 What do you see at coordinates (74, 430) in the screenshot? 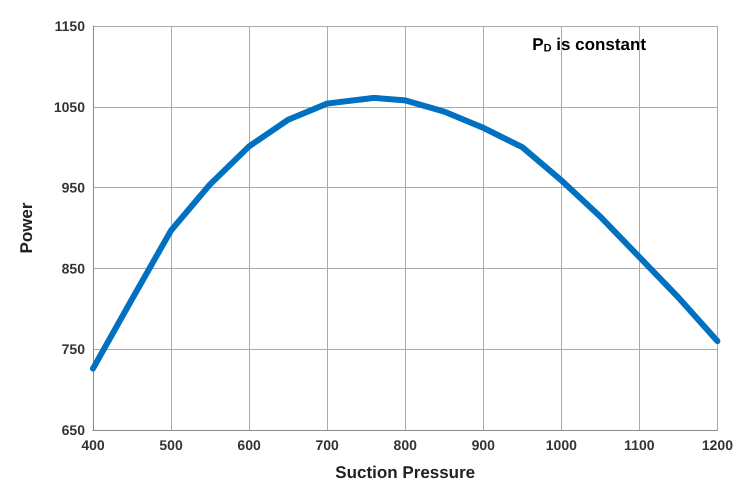
I see `y-tick-label: 650` at bounding box center [74, 430].